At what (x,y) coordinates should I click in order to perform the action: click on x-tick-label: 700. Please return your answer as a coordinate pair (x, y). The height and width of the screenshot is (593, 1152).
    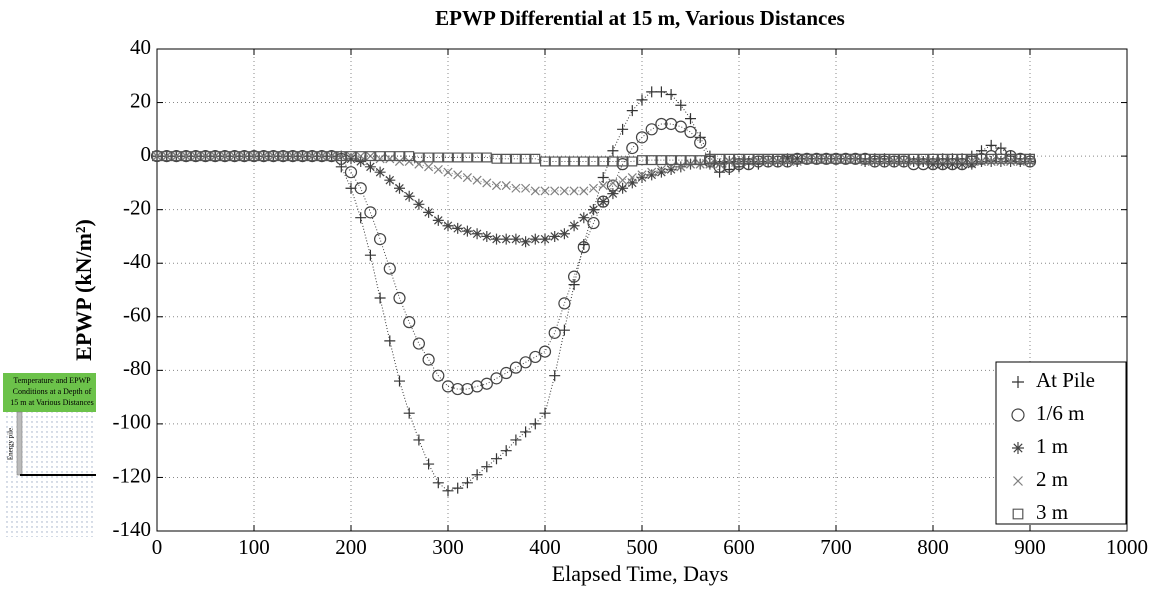
    Looking at the image, I should click on (836, 547).